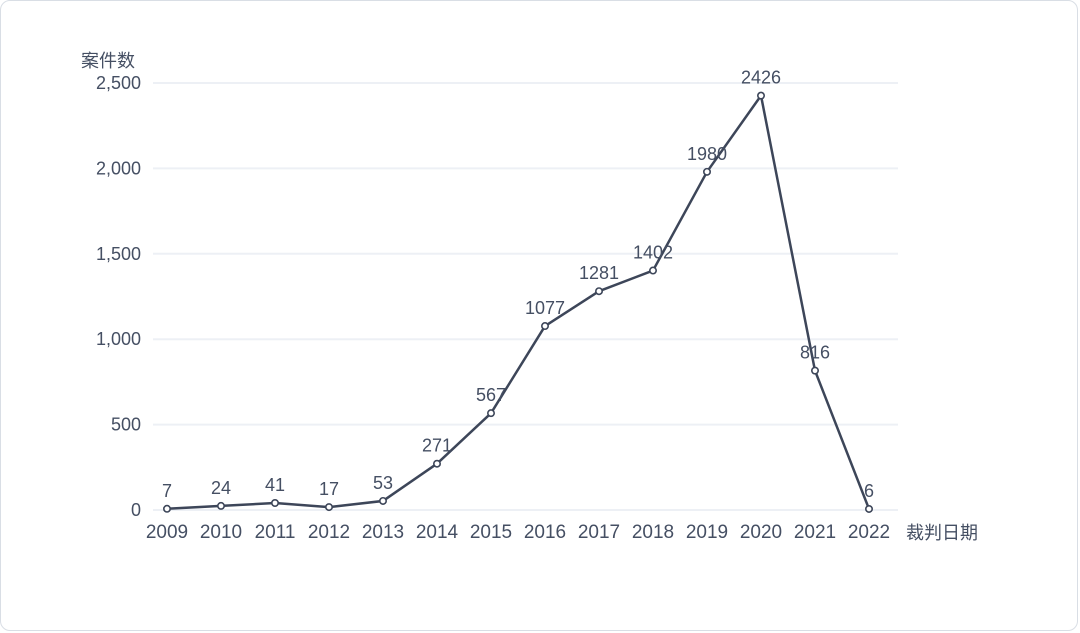  What do you see at coordinates (383, 483) in the screenshot?
I see `data-point-label: 53` at bounding box center [383, 483].